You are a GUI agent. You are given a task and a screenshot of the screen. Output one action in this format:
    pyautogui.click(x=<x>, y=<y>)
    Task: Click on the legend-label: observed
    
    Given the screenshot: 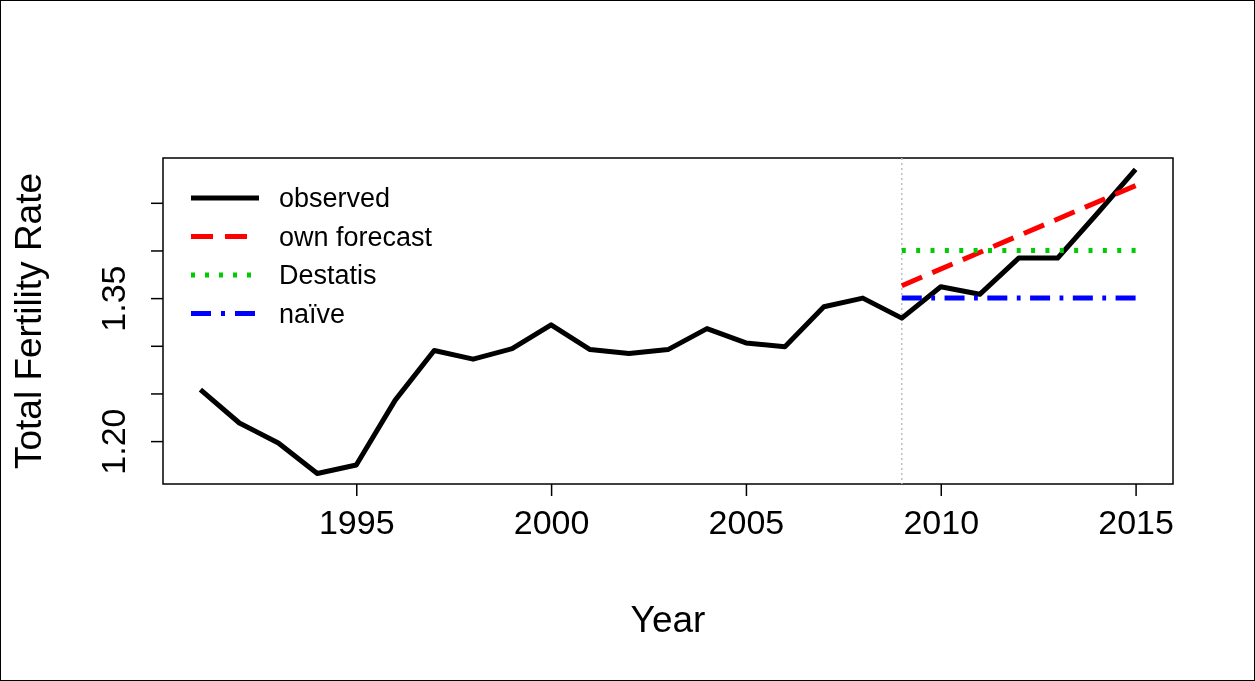 What is the action you would take?
    pyautogui.click(x=335, y=198)
    